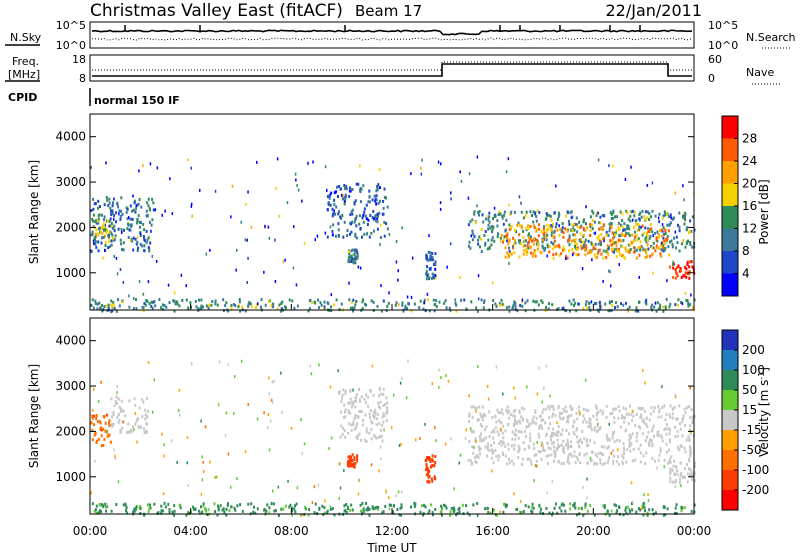 The height and width of the screenshot is (554, 800). What do you see at coordinates (749, 184) in the screenshot?
I see `colorbar-tick-label: 20` at bounding box center [749, 184].